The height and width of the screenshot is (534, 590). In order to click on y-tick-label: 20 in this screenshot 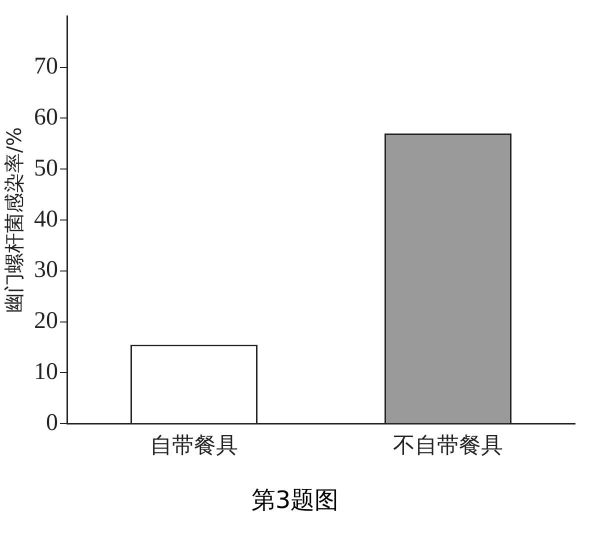, I will do `click(46, 321)`.